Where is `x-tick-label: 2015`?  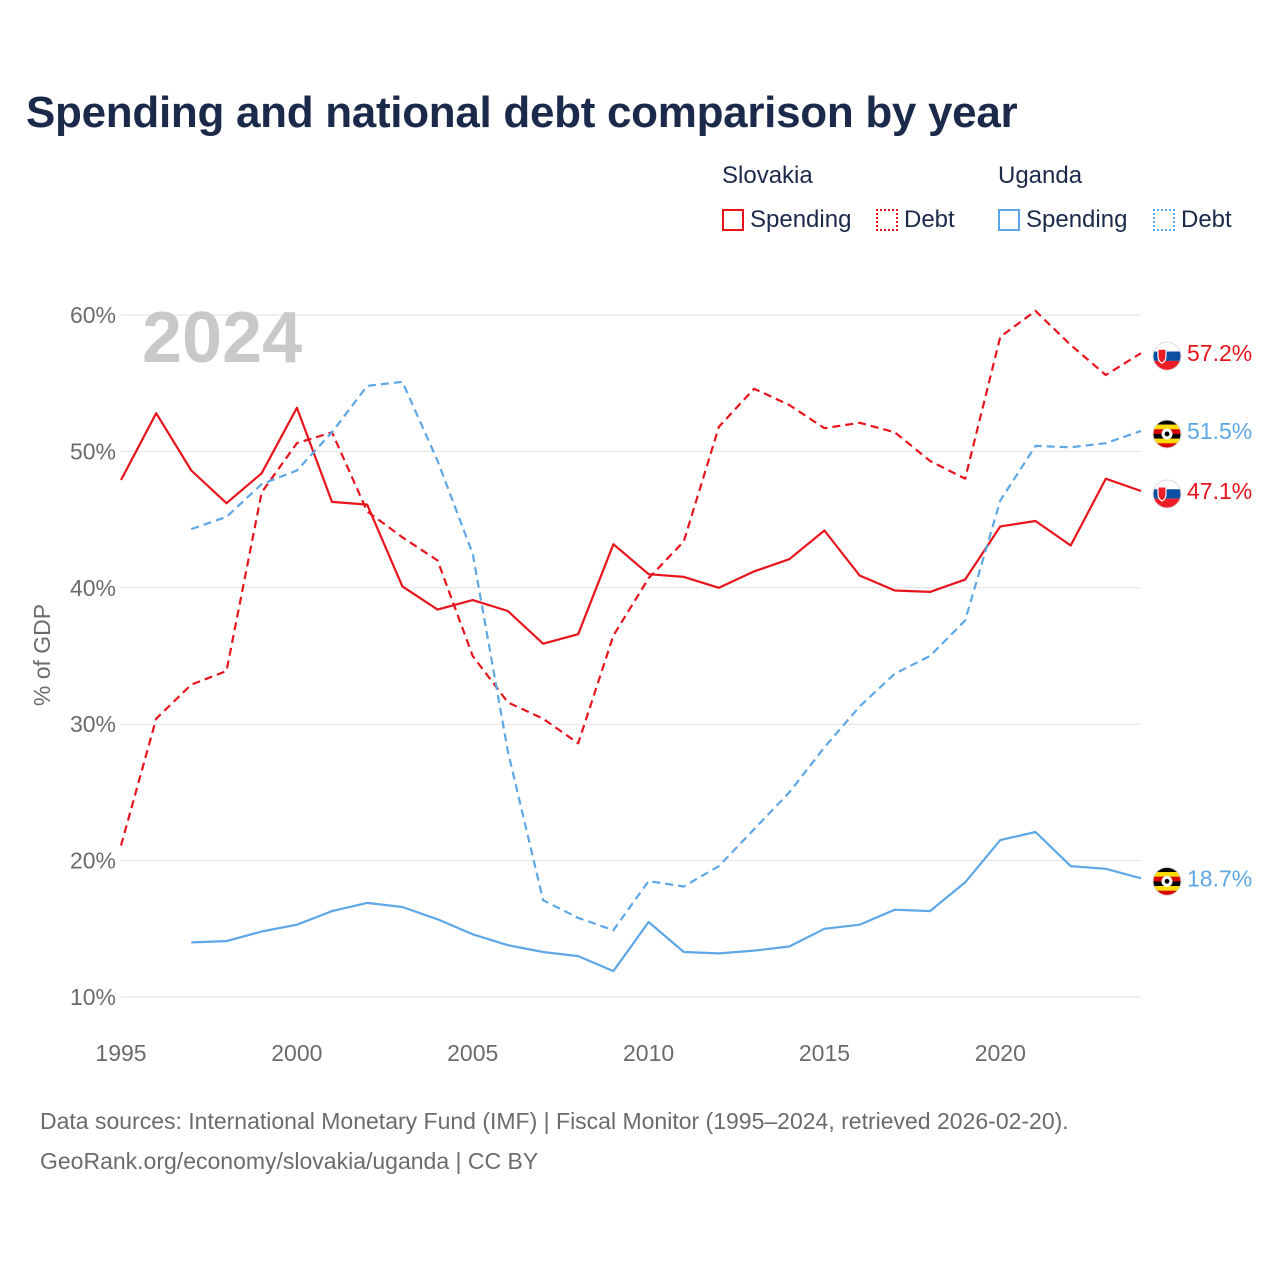 x-tick-label: 2015 is located at coordinates (824, 1053).